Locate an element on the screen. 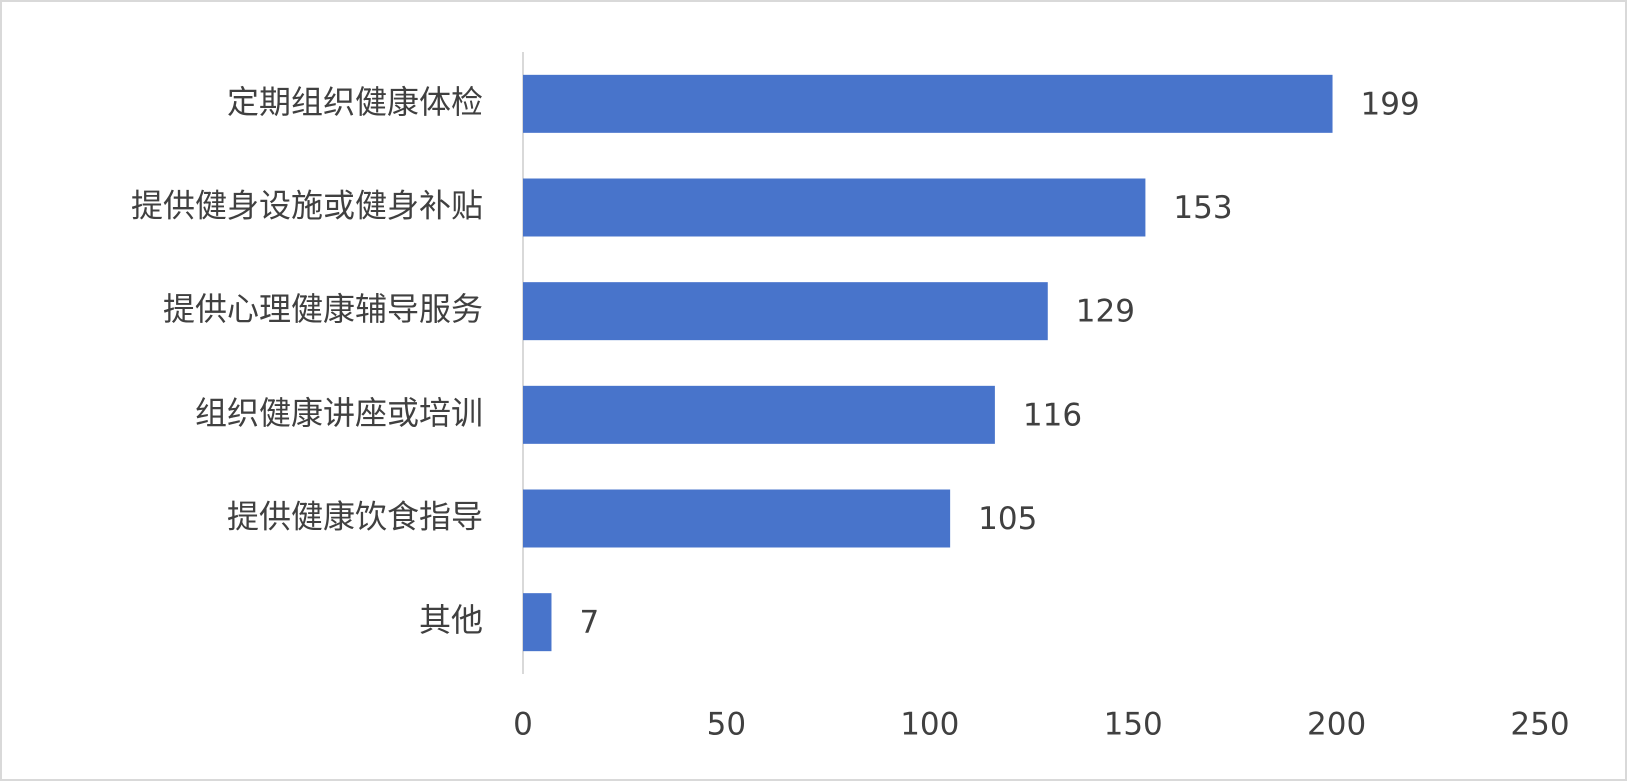 The width and height of the screenshot is (1627, 781). x-tick-label: 100 is located at coordinates (929, 725).